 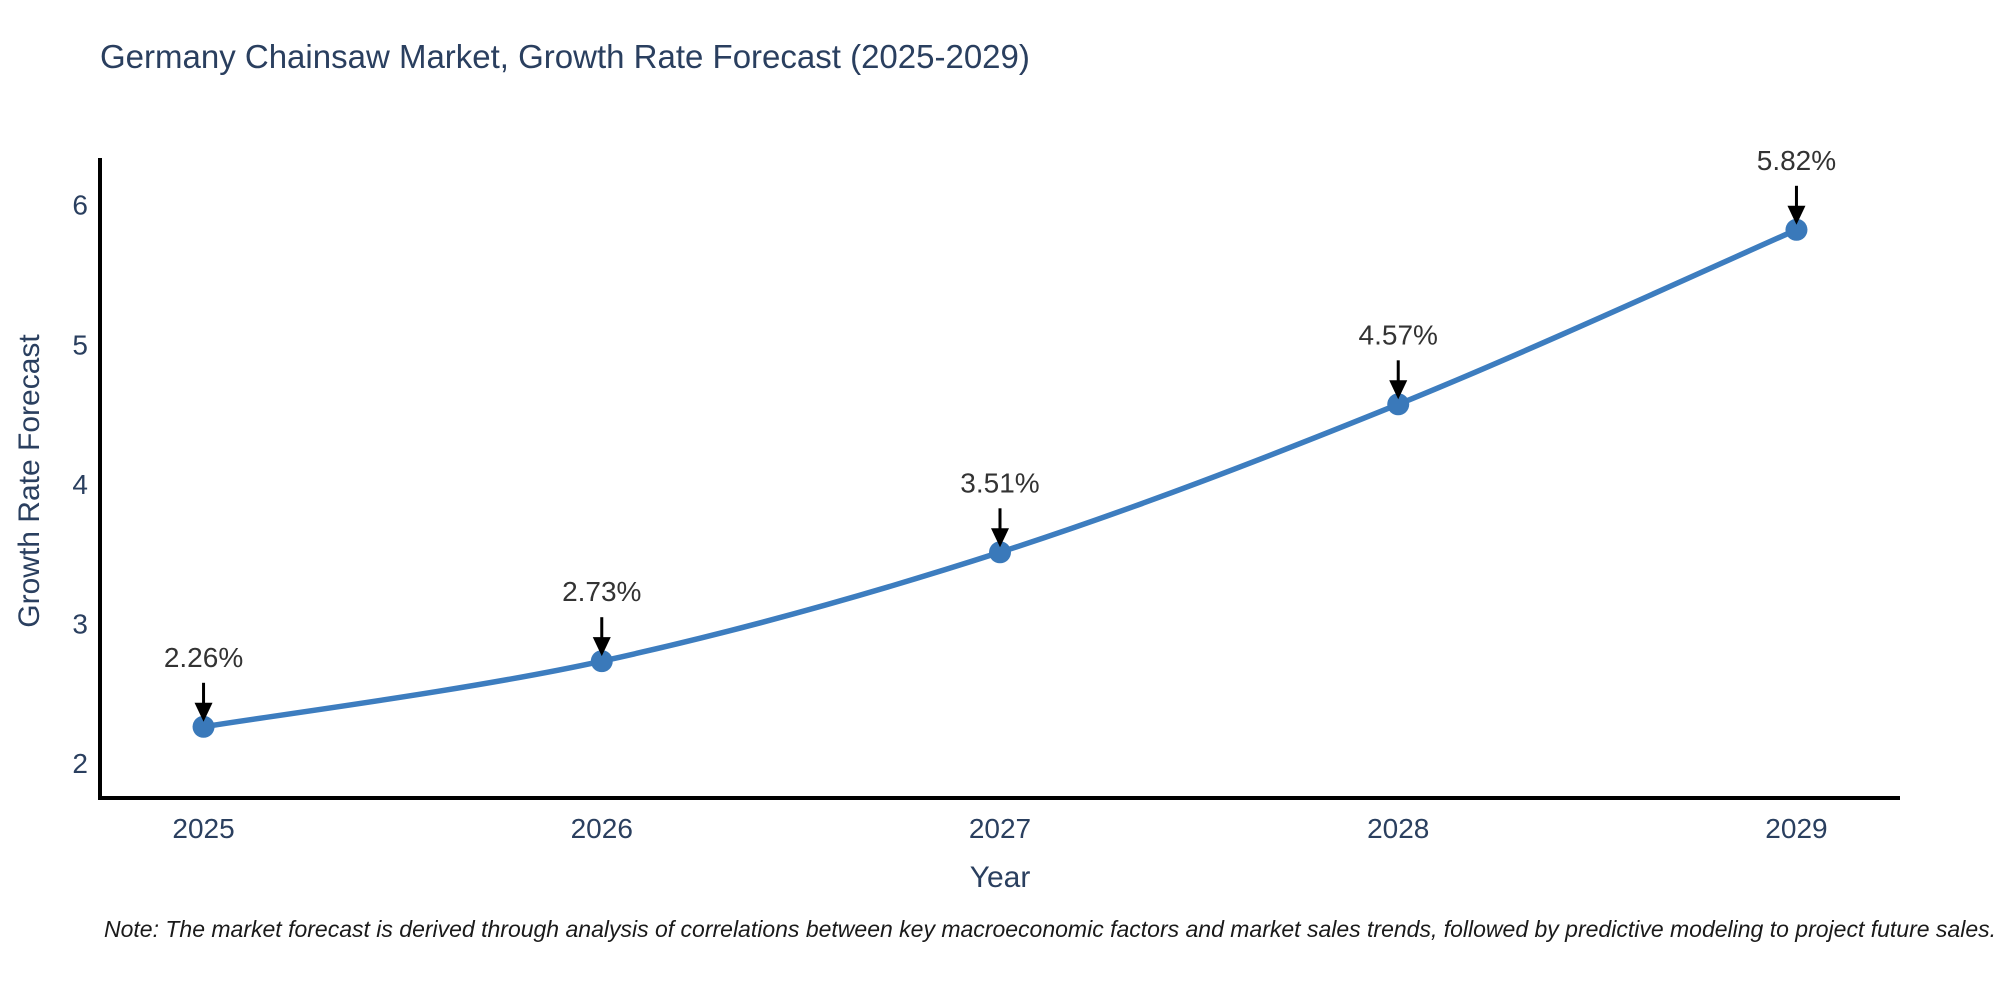 What do you see at coordinates (1000, 828) in the screenshot?
I see `x-tick-label: 2027` at bounding box center [1000, 828].